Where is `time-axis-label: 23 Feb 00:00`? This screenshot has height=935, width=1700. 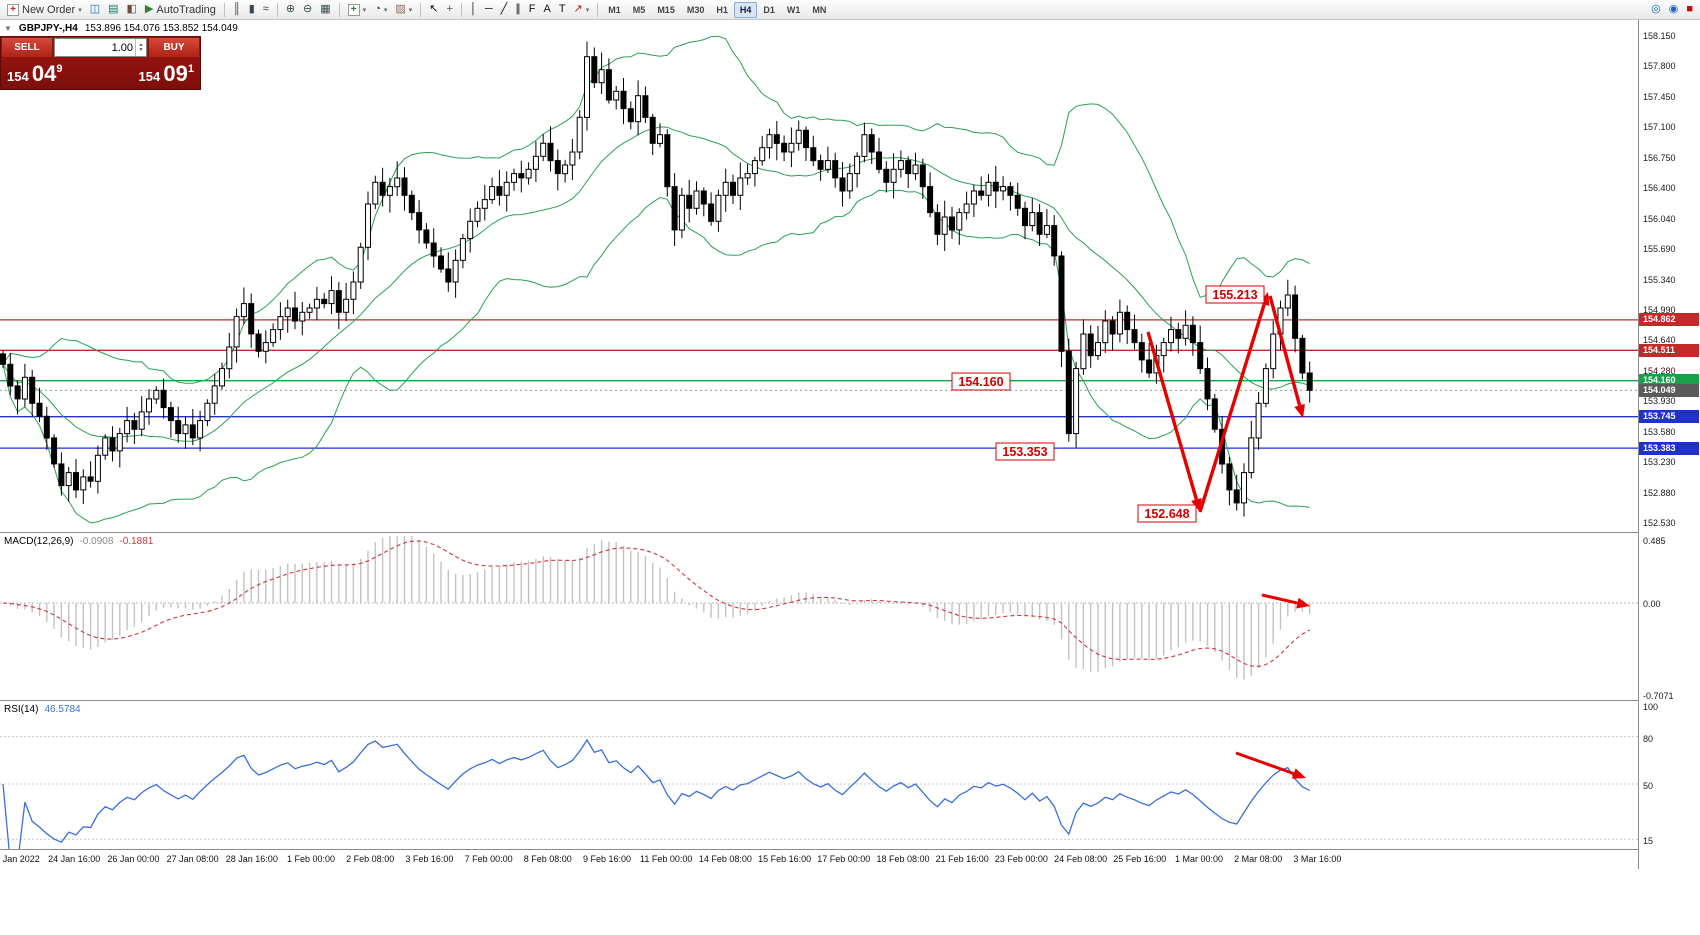
time-axis-label: 23 Feb 00:00 is located at coordinates (1021, 859).